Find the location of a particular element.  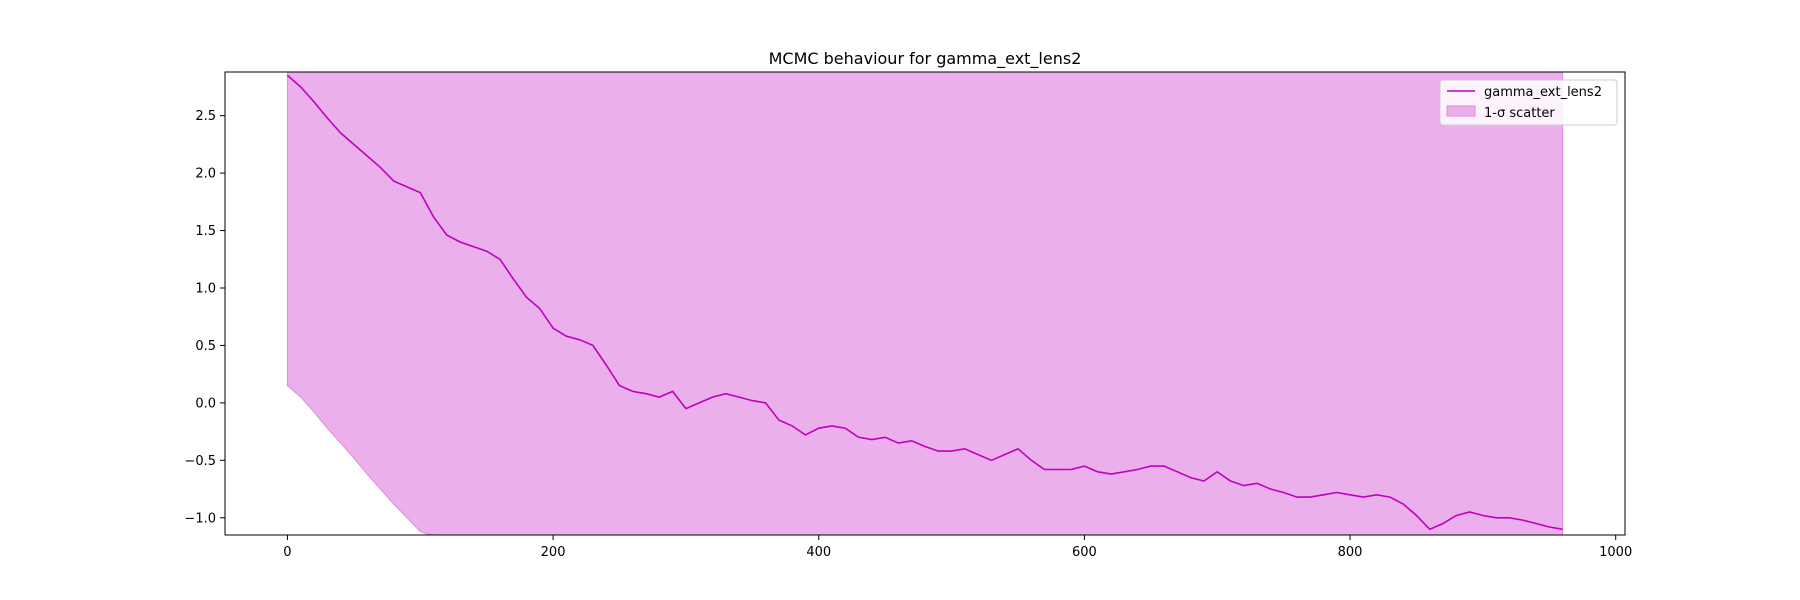

x-tick-label: 200 is located at coordinates (553, 552).